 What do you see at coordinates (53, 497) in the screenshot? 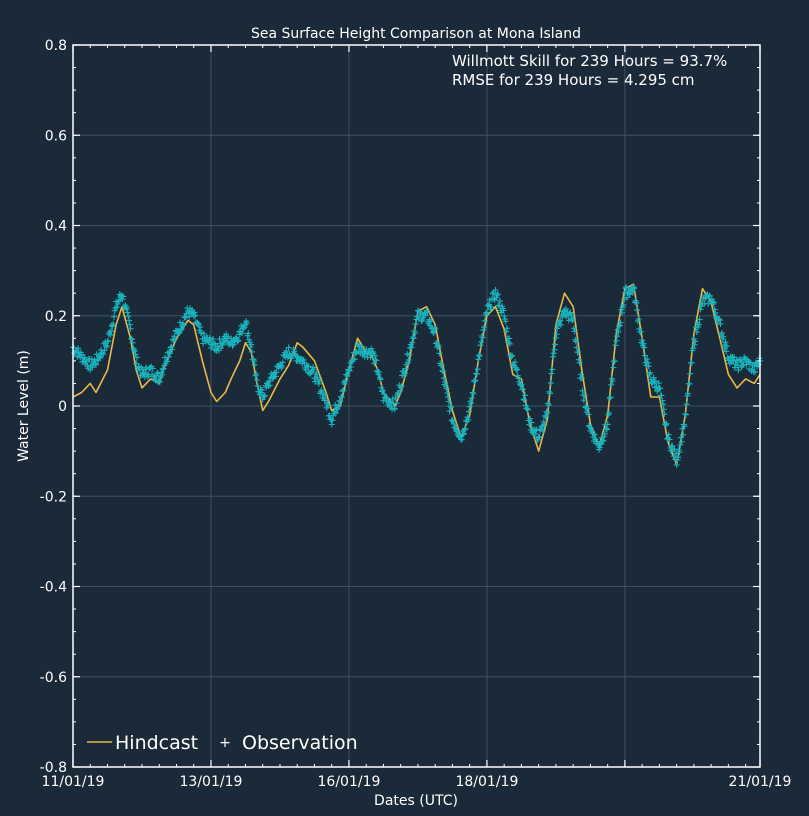
I see `y-tick-label: -0.2` at bounding box center [53, 497].